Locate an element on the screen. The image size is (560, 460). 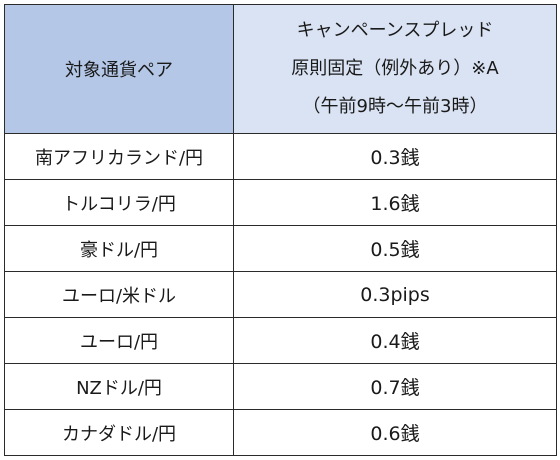
spread-value-cell: 0.3pips is located at coordinates (395, 294).